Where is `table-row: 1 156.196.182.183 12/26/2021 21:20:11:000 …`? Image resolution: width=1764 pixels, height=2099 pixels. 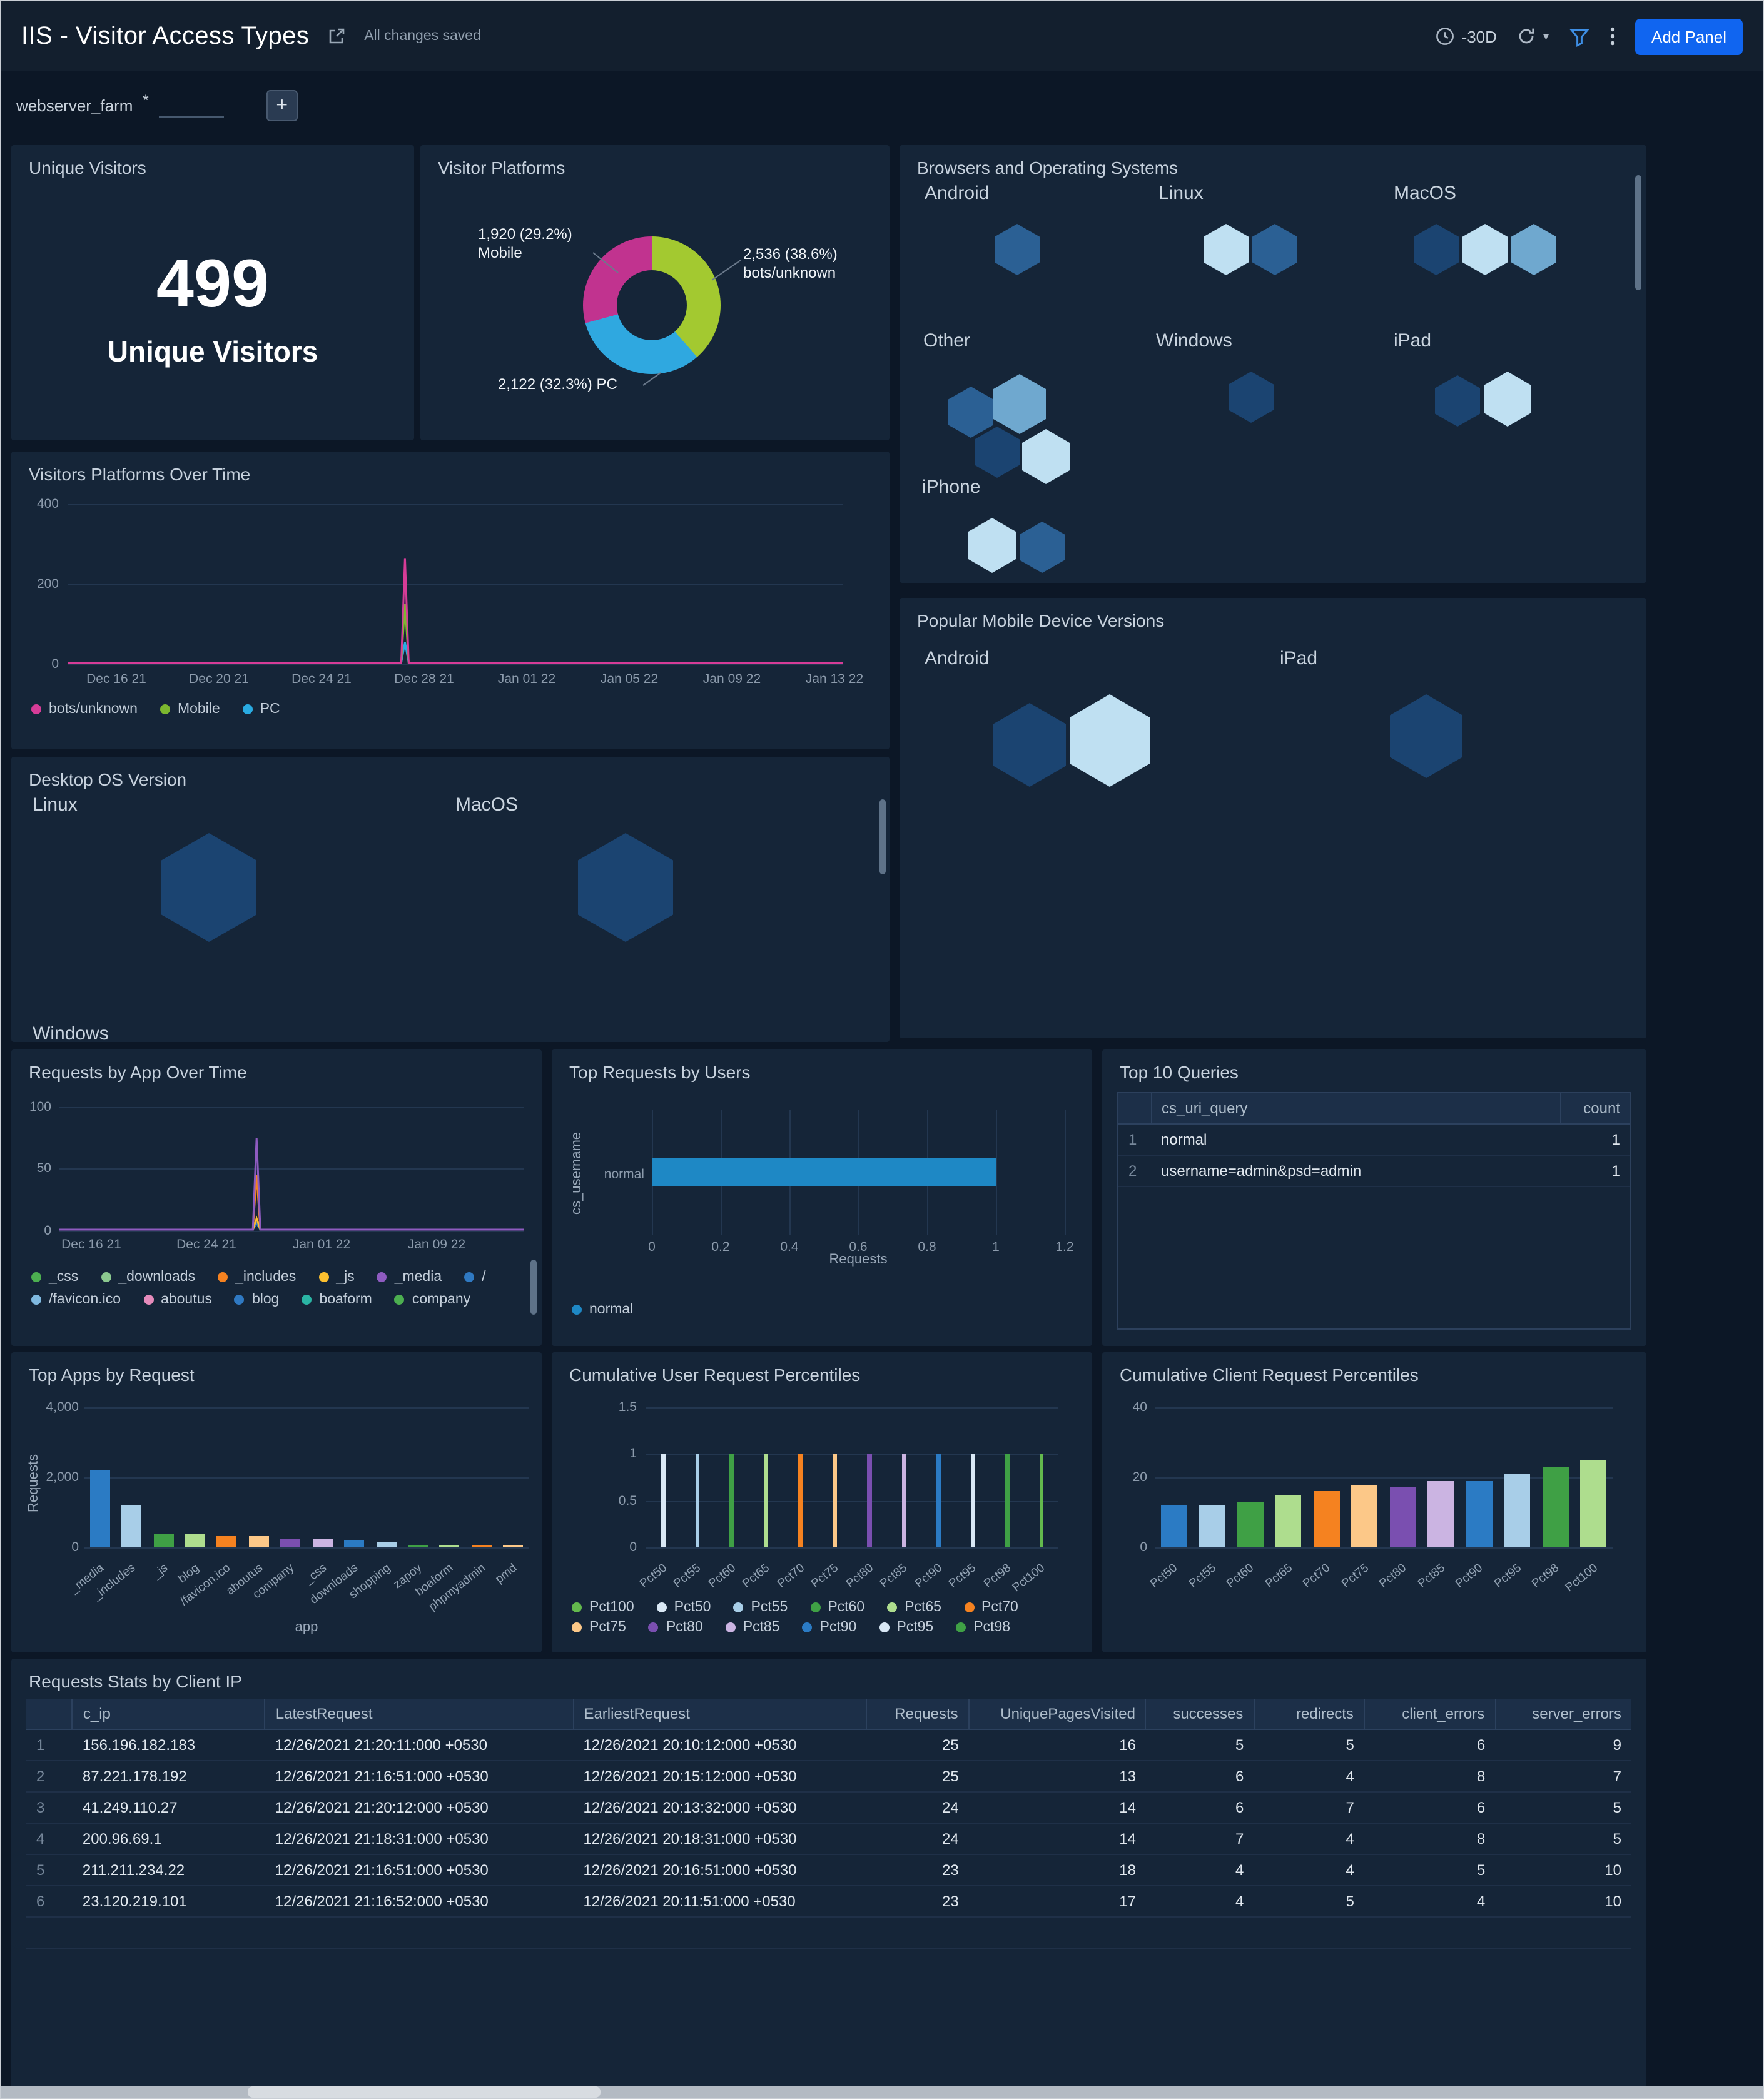
table-row: 1 156.196.182.183 12/26/2021 21:20:11:000 … is located at coordinates (828, 1745).